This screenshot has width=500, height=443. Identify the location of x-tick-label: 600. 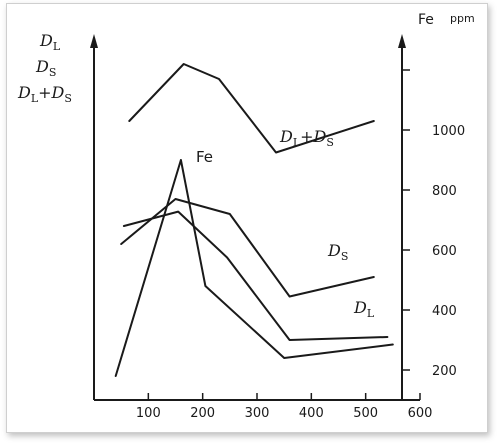
(420, 413).